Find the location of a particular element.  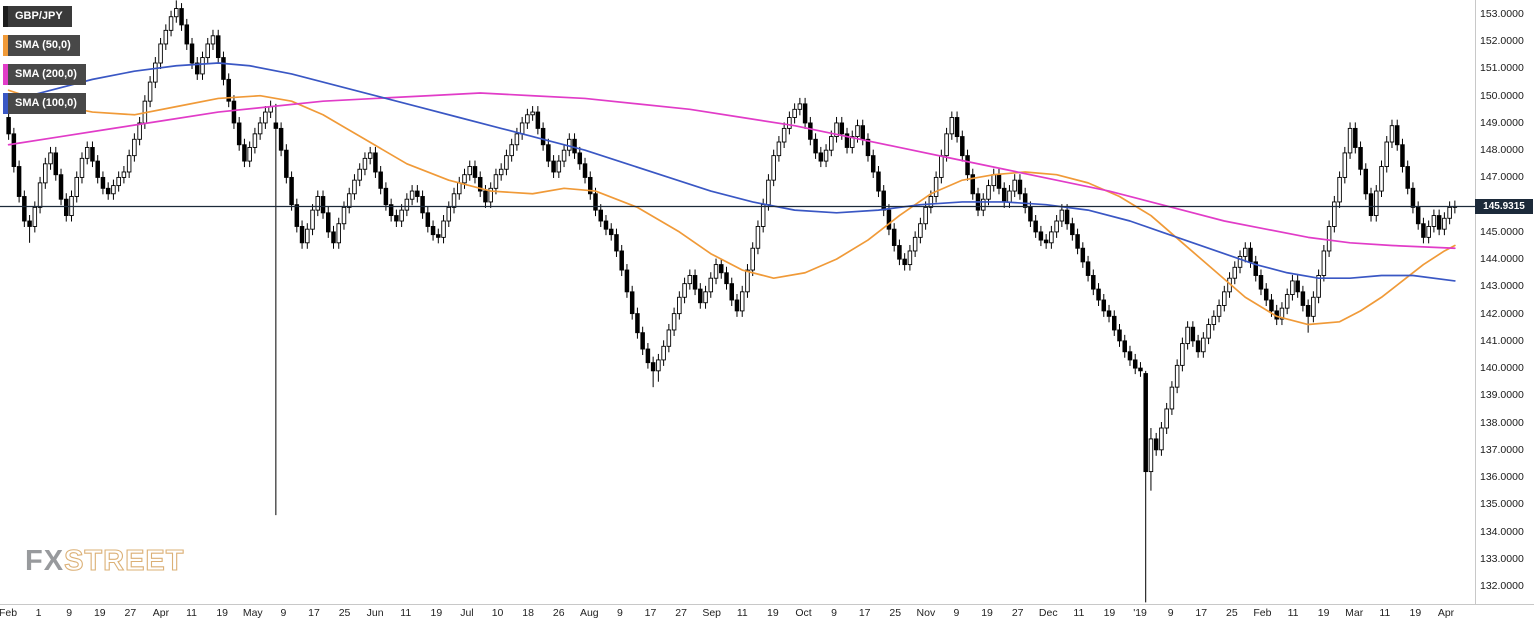

fxstreet-logo-fx: FX is located at coordinates (45, 561).